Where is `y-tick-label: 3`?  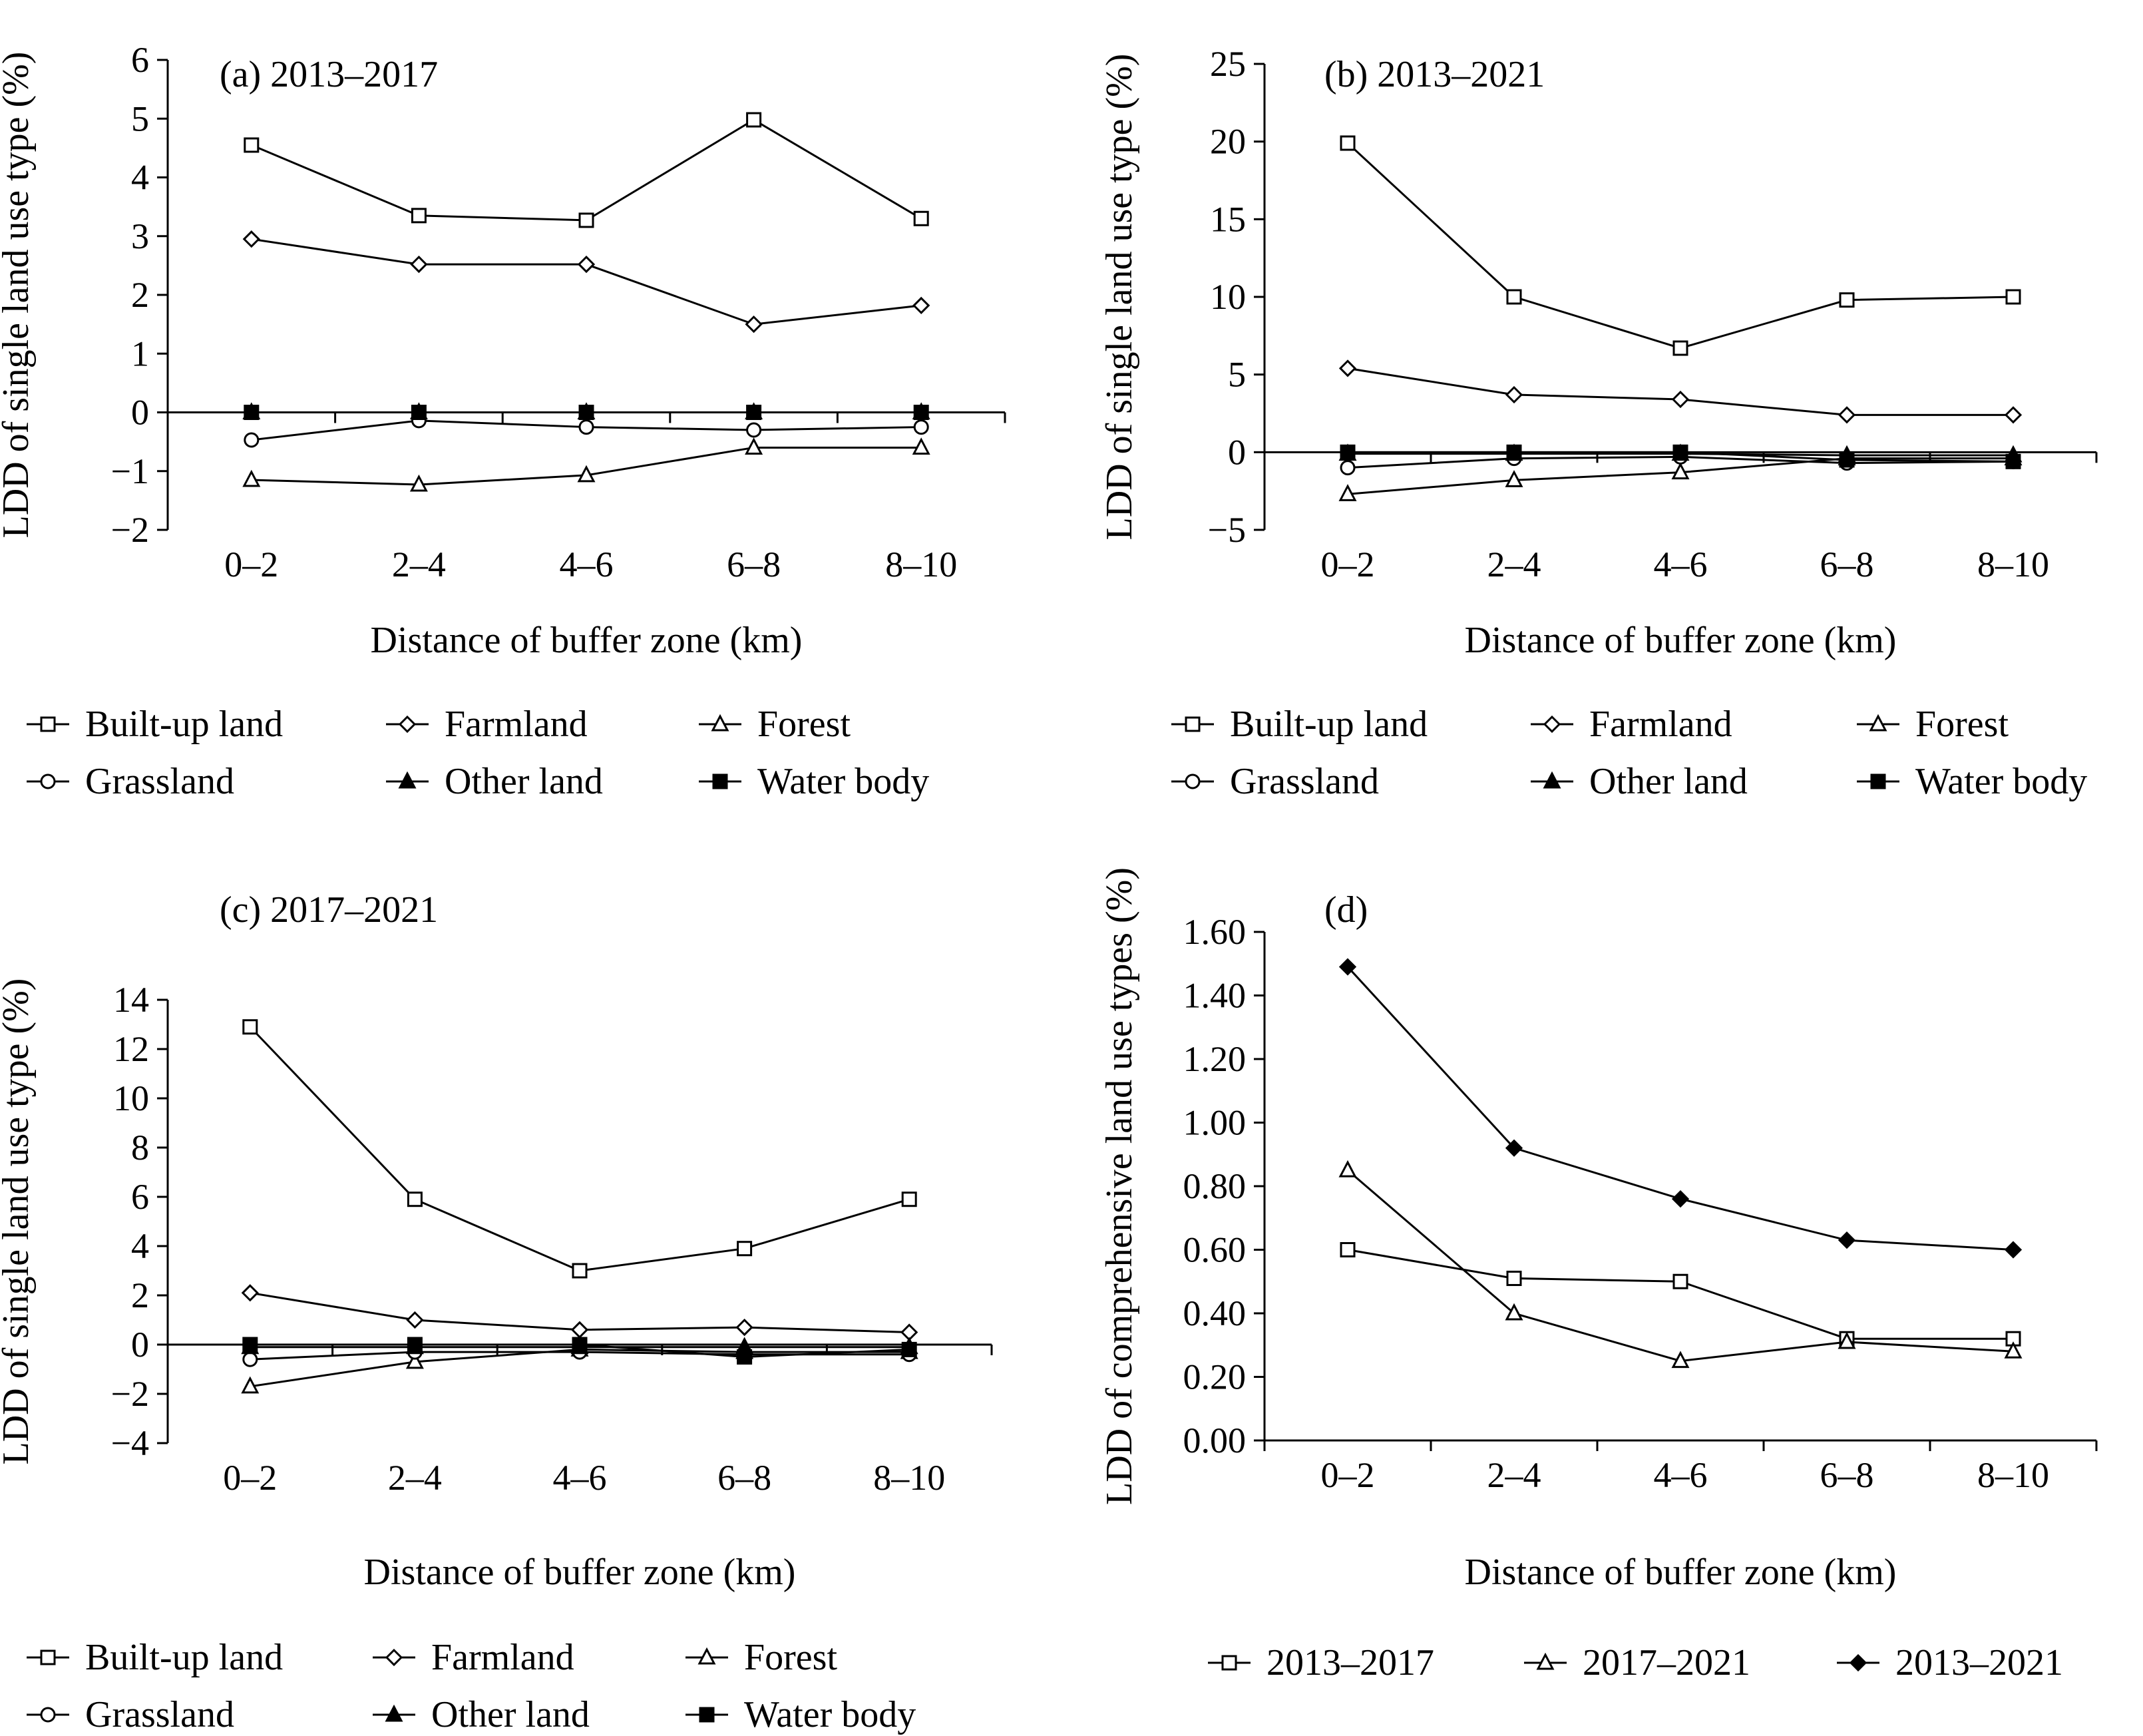
y-tick-label: 3 is located at coordinates (140, 236).